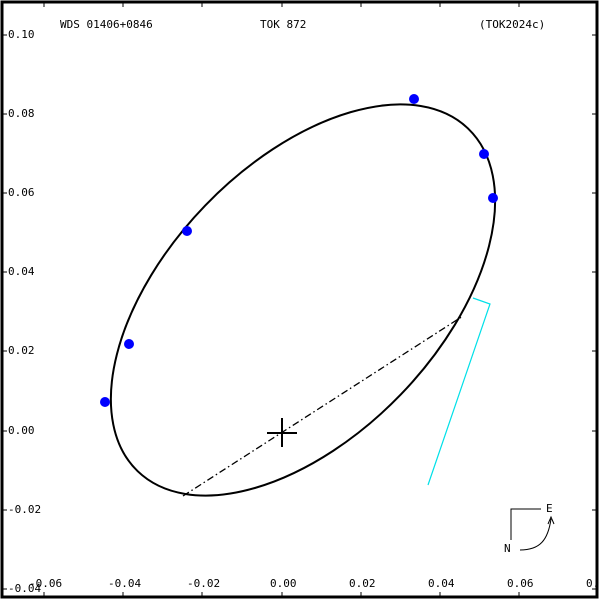  What do you see at coordinates (4, 312) in the screenshot?
I see `y-ticks-left` at bounding box center [4, 312].